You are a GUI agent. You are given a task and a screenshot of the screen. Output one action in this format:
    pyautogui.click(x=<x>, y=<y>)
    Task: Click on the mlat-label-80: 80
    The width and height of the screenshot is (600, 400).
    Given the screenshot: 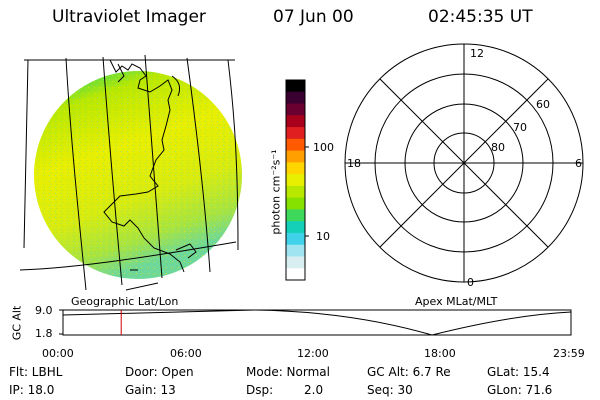 What is the action you would take?
    pyautogui.click(x=498, y=147)
    